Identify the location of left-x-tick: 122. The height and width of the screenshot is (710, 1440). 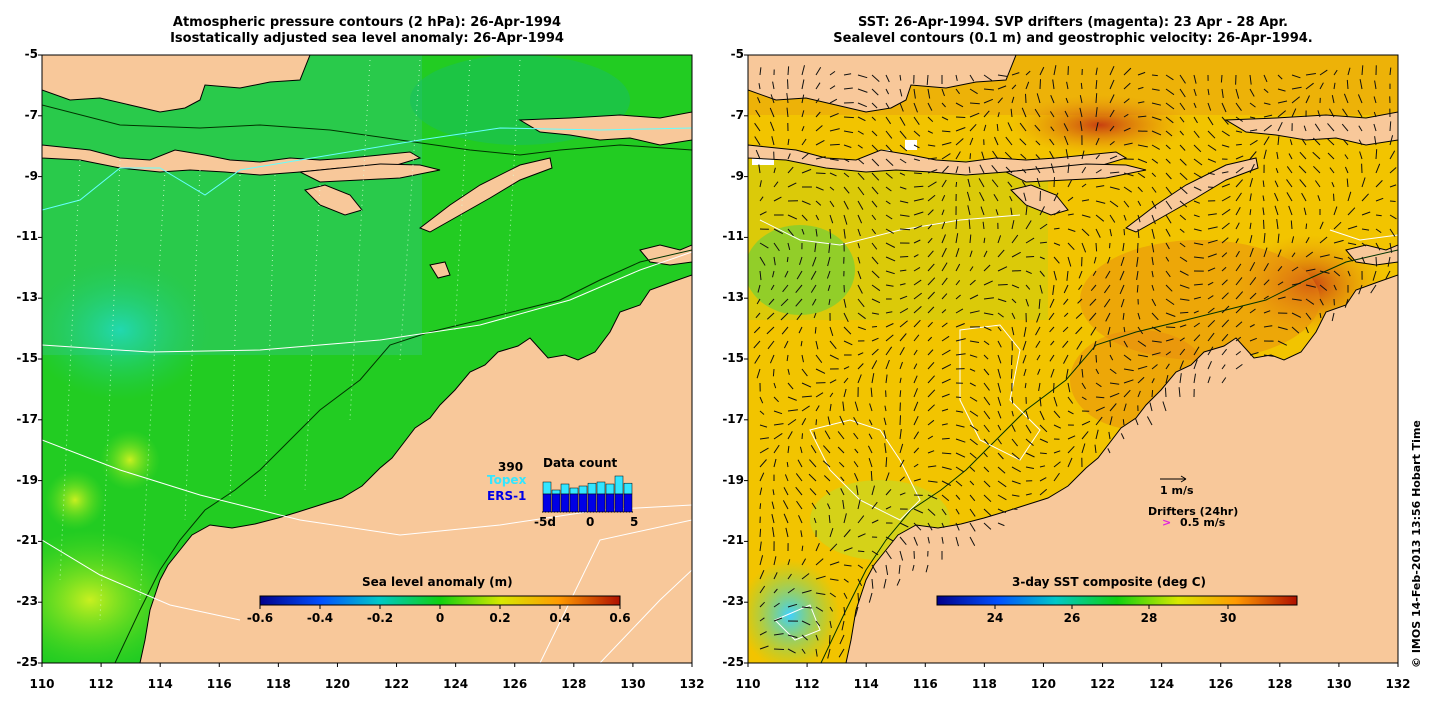
(397, 684).